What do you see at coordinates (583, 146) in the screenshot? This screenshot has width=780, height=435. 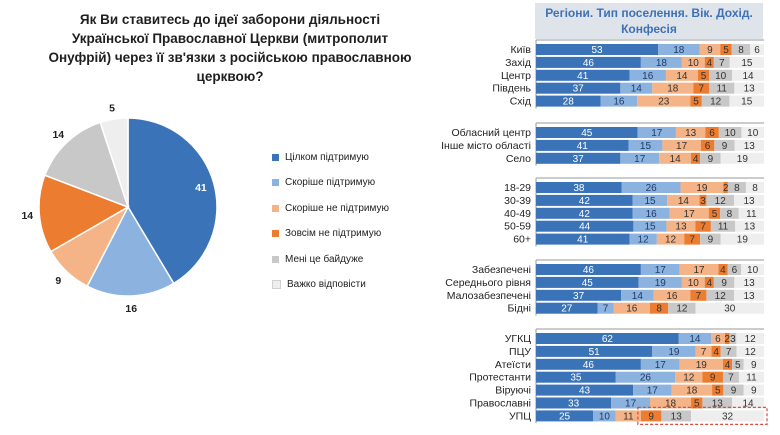 I see `bar-segment-label: 41` at bounding box center [583, 146].